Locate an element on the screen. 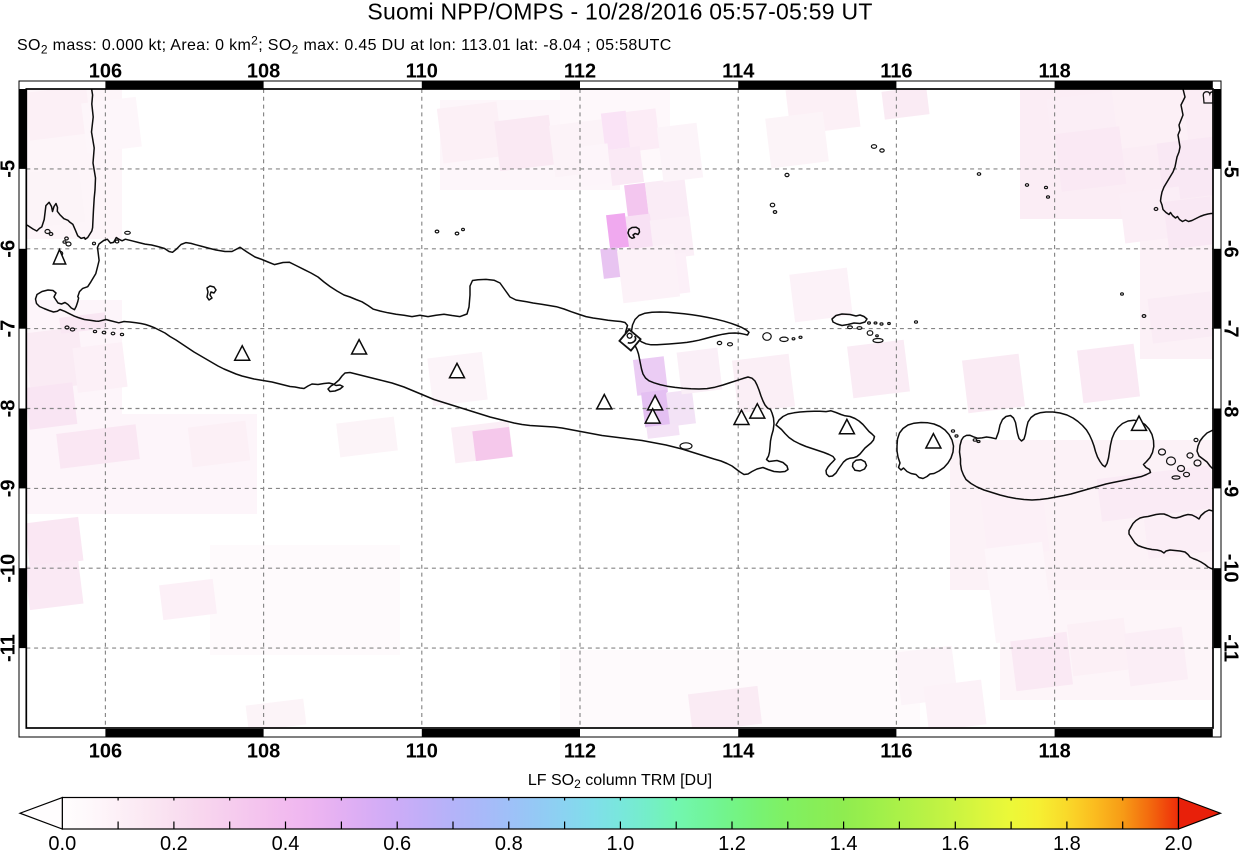 This screenshot has height=860, width=1239. svg-text: 2.0 is located at coordinates (1179, 844).